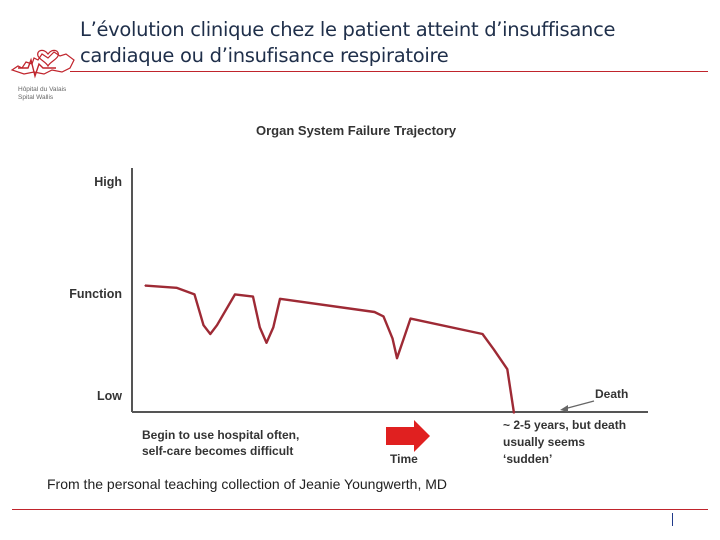  What do you see at coordinates (579, 405) in the screenshot?
I see `death-pointer` at bounding box center [579, 405].